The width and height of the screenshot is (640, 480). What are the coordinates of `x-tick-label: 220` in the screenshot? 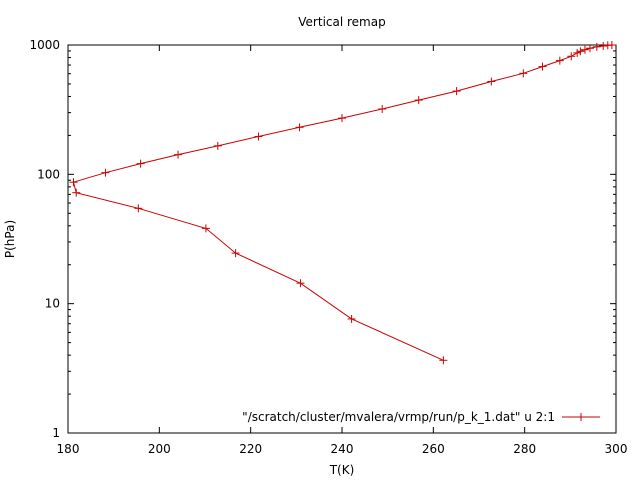 It's located at (250, 449).